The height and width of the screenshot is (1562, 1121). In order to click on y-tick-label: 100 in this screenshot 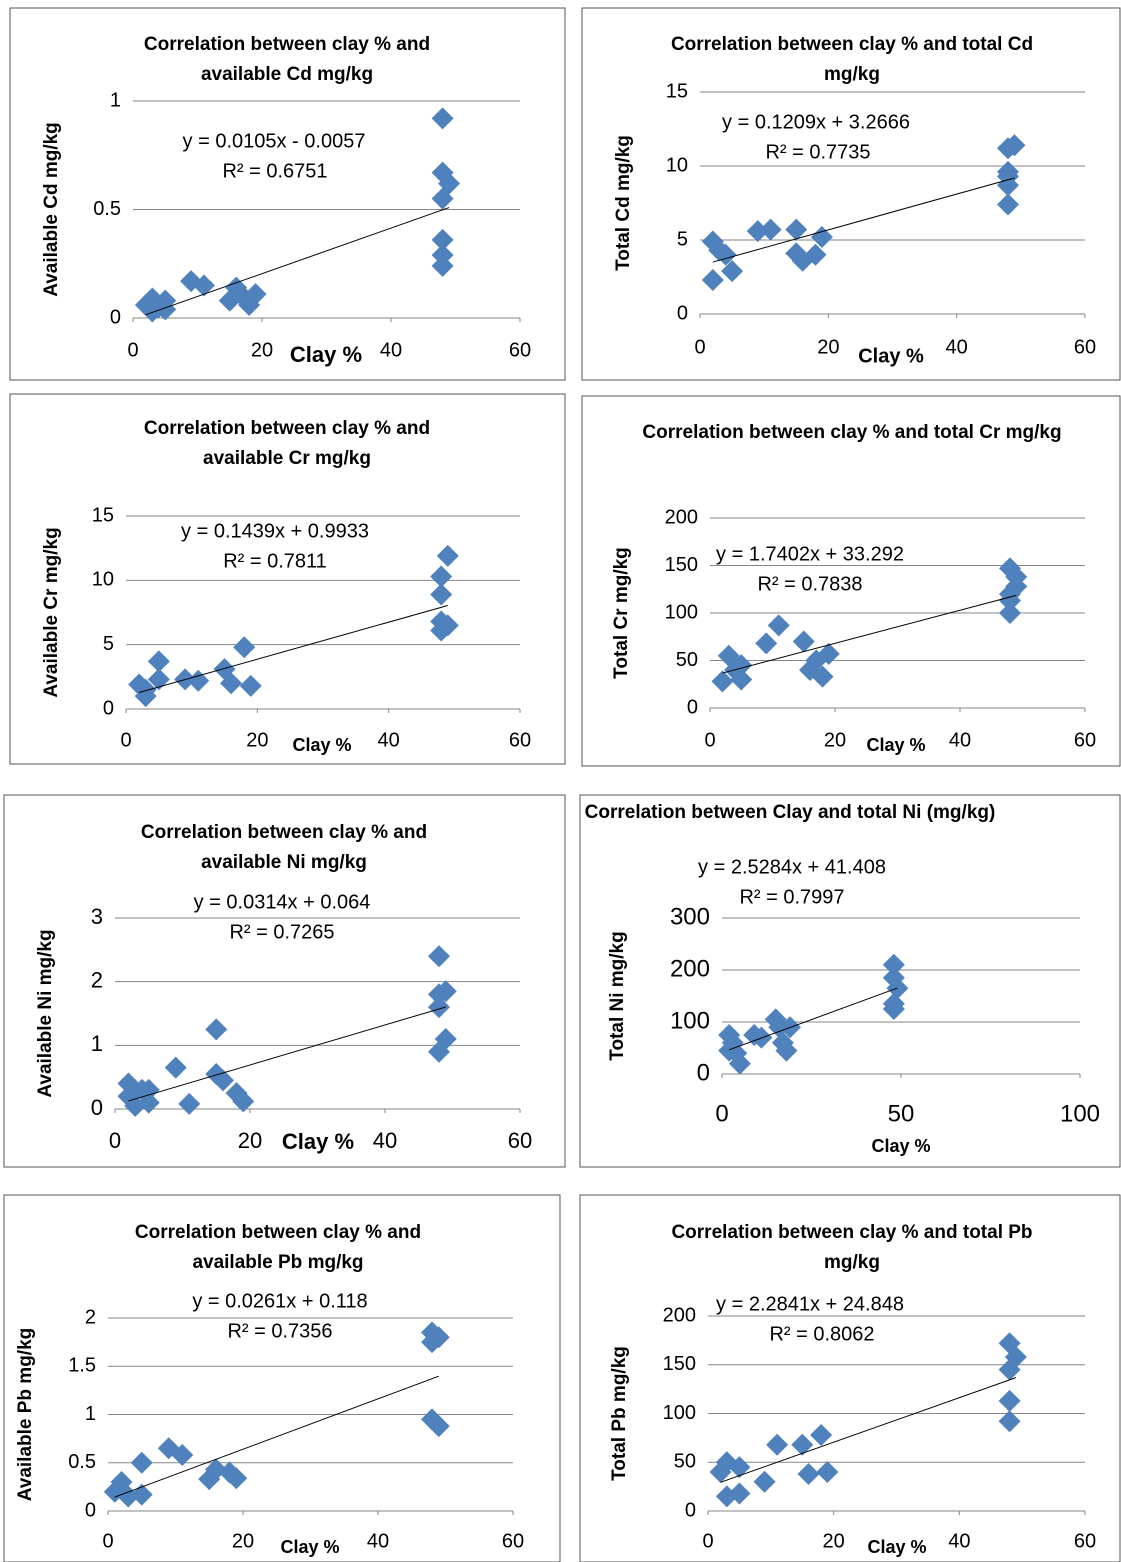, I will do `click(690, 1020)`.